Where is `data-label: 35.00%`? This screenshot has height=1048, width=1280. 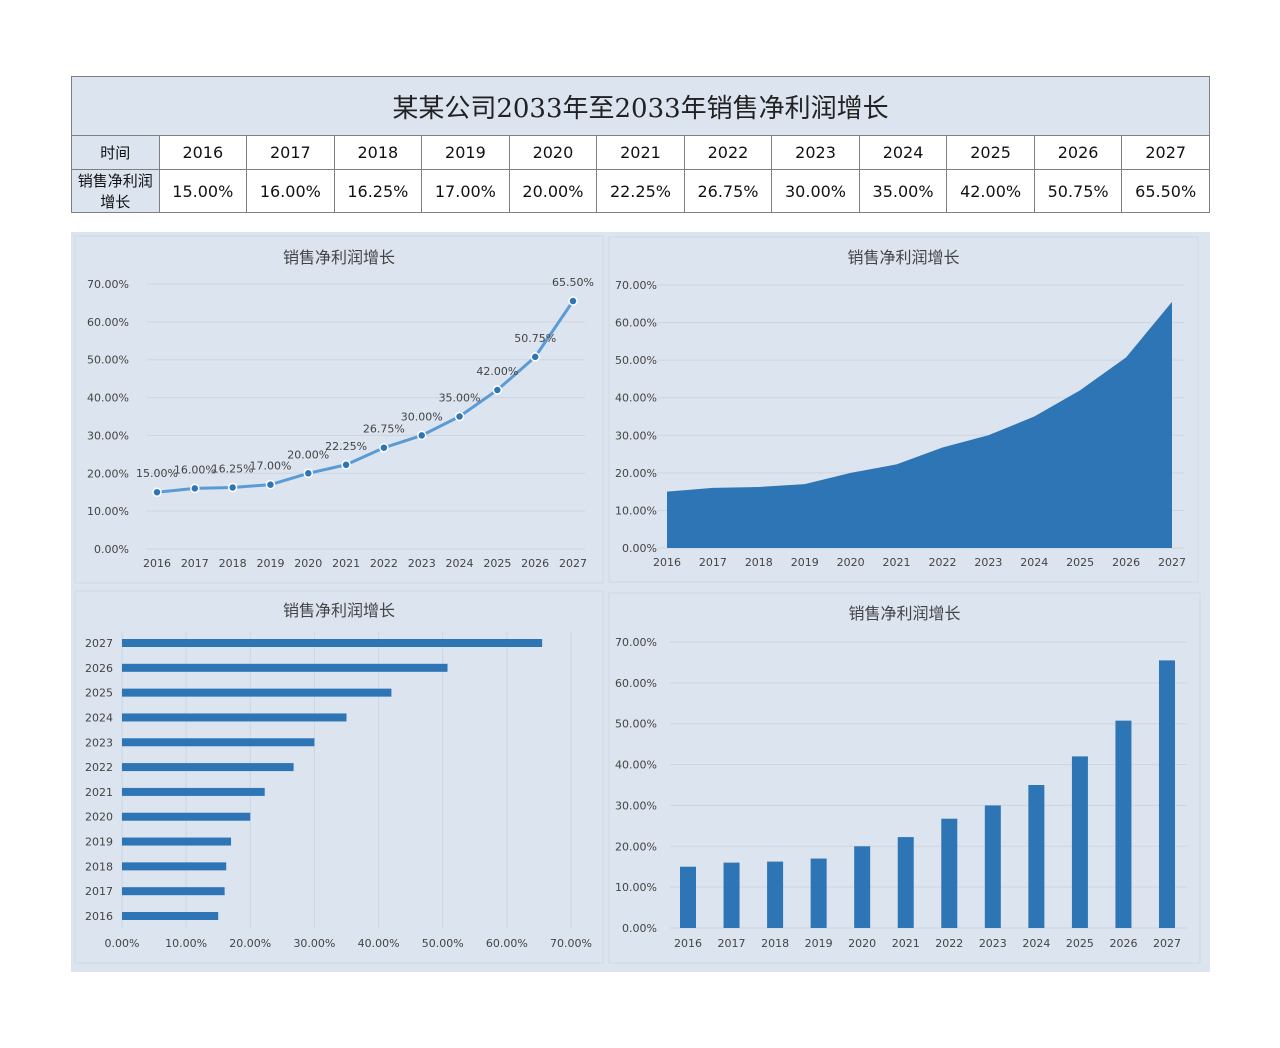 data-label: 35.00% is located at coordinates (460, 398).